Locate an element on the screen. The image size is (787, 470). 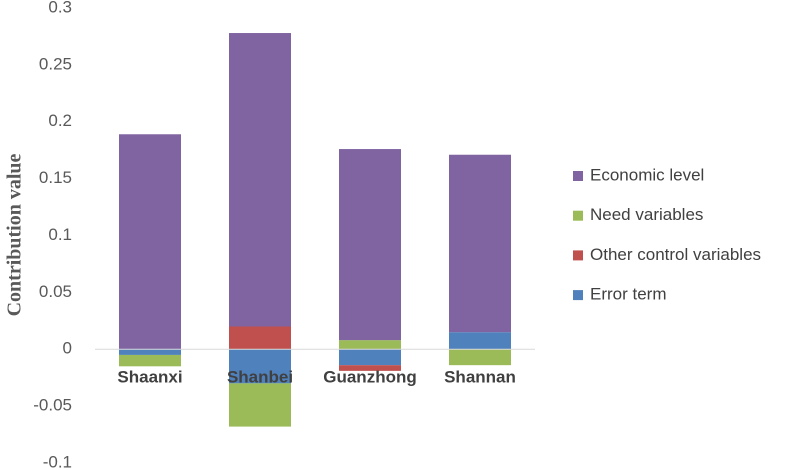
y-tick-label: 0.05 is located at coordinates (55, 291).